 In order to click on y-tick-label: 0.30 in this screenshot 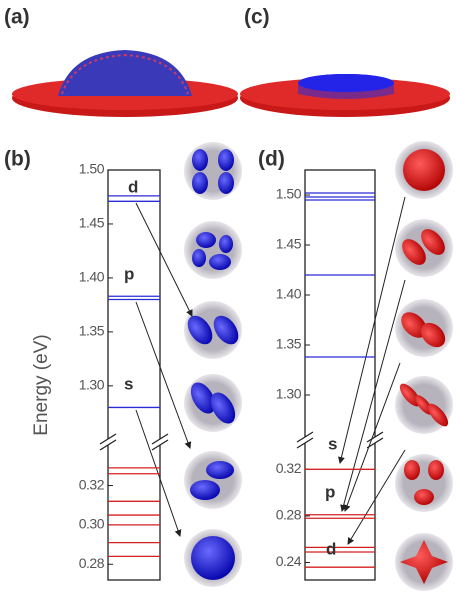, I will do `click(92, 524)`.